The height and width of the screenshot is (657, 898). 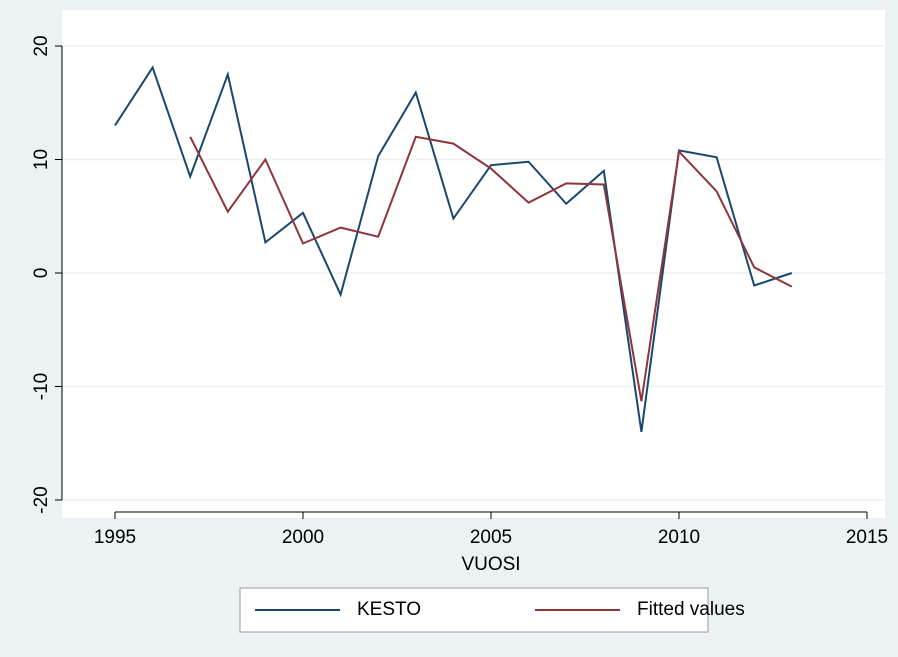 I want to click on y-tick-label: 10, so click(x=41, y=159).